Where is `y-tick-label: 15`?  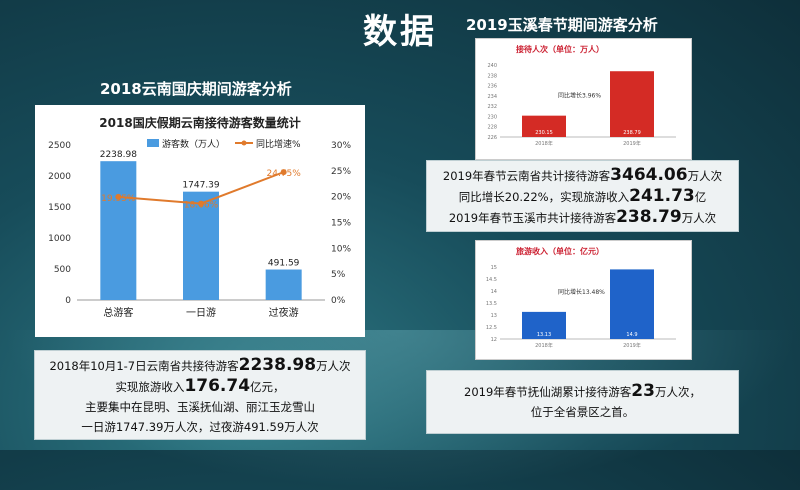
y-tick-label: 15 is located at coordinates (494, 268).